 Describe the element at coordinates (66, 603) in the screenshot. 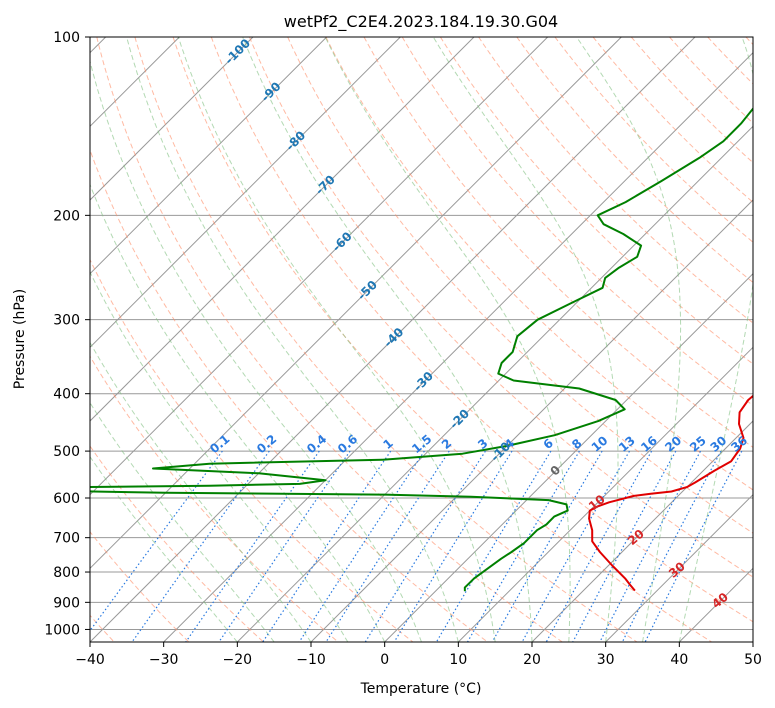

I see `y-tick-label: 900` at that location.